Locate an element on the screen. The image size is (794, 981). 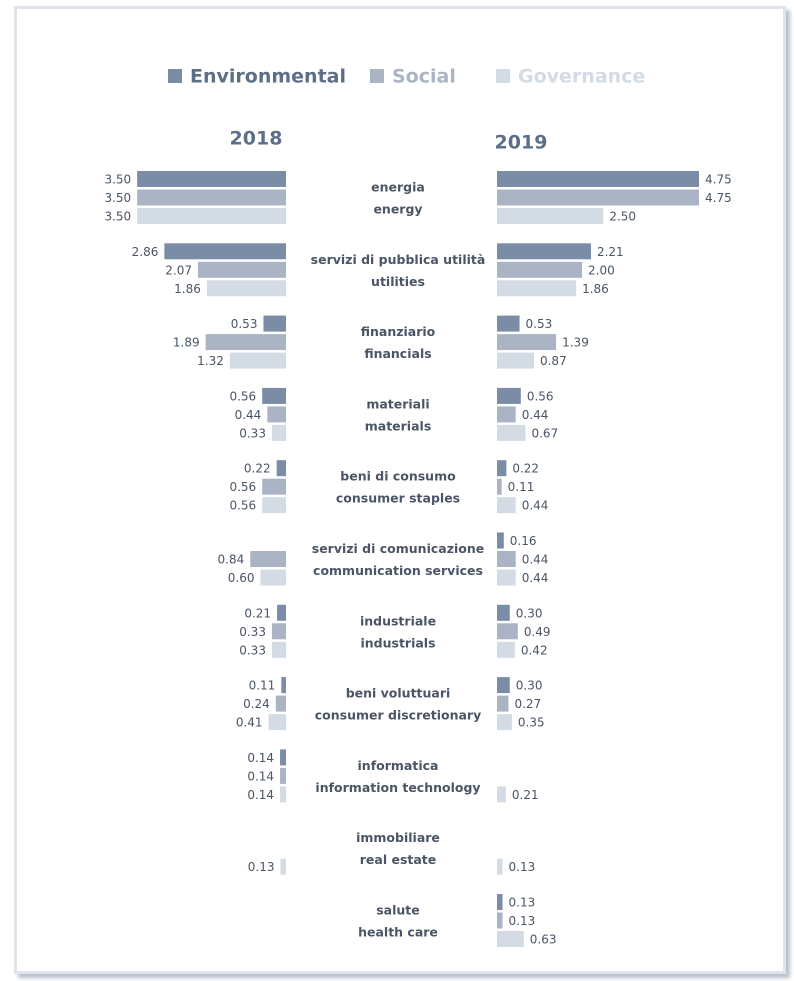
value-label: 2.07 is located at coordinates (178, 270).